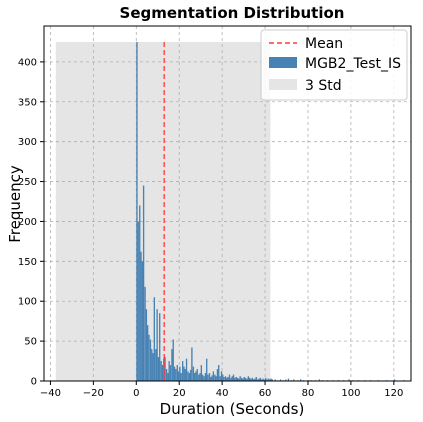  What do you see at coordinates (27, 142) in the screenshot?
I see `y-tick-label: 300` at bounding box center [27, 142].